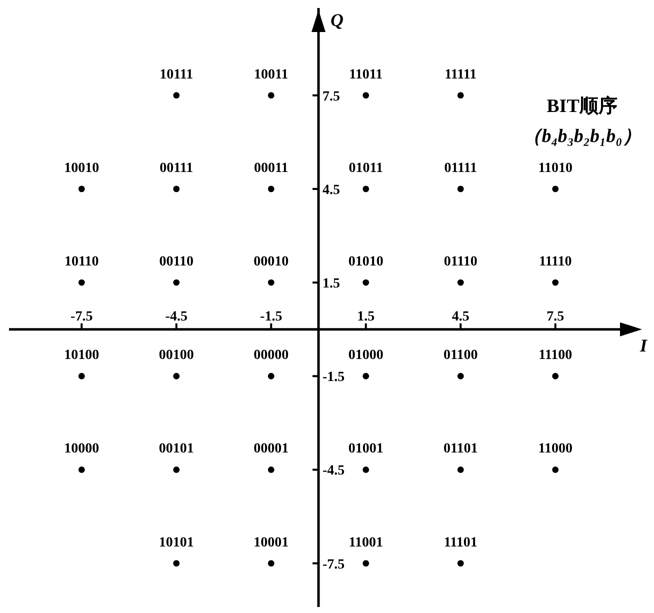 Image resolution: width=654 pixels, height=613 pixels. Describe the element at coordinates (271, 168) in the screenshot. I see `annotation: 00011` at that location.